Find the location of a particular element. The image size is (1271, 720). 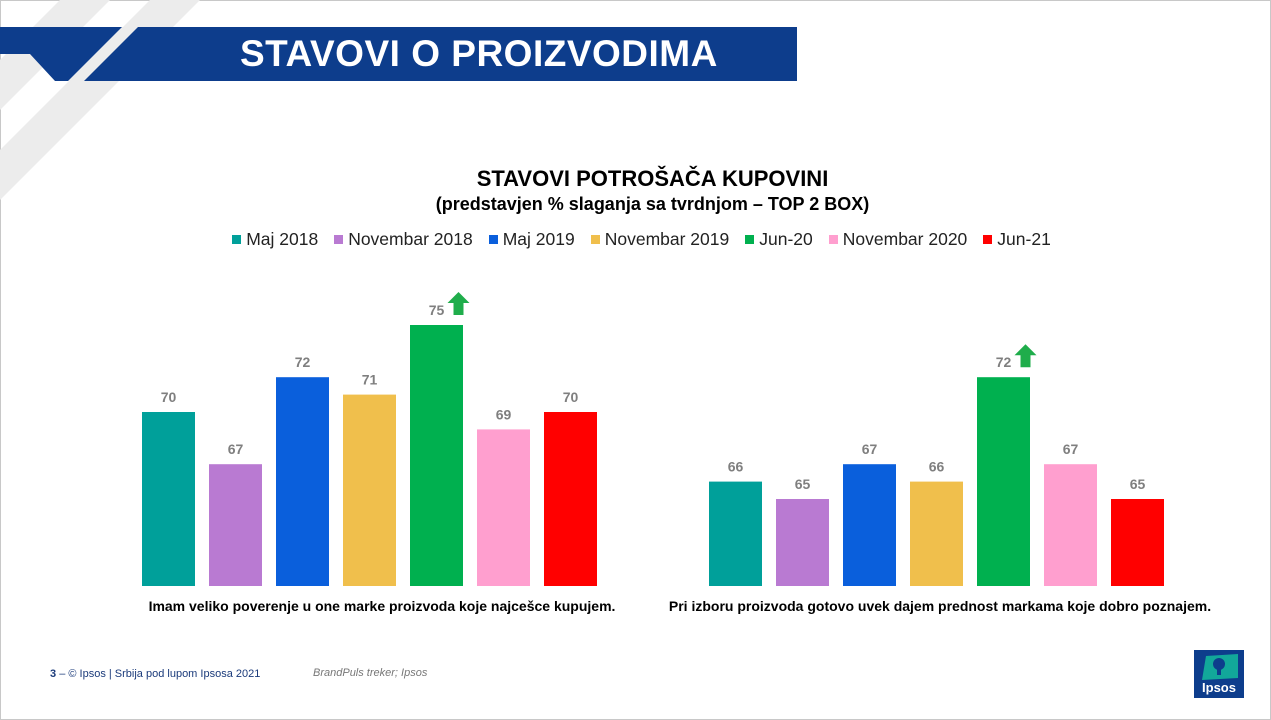

title-banner is located at coordinates (398, 54).